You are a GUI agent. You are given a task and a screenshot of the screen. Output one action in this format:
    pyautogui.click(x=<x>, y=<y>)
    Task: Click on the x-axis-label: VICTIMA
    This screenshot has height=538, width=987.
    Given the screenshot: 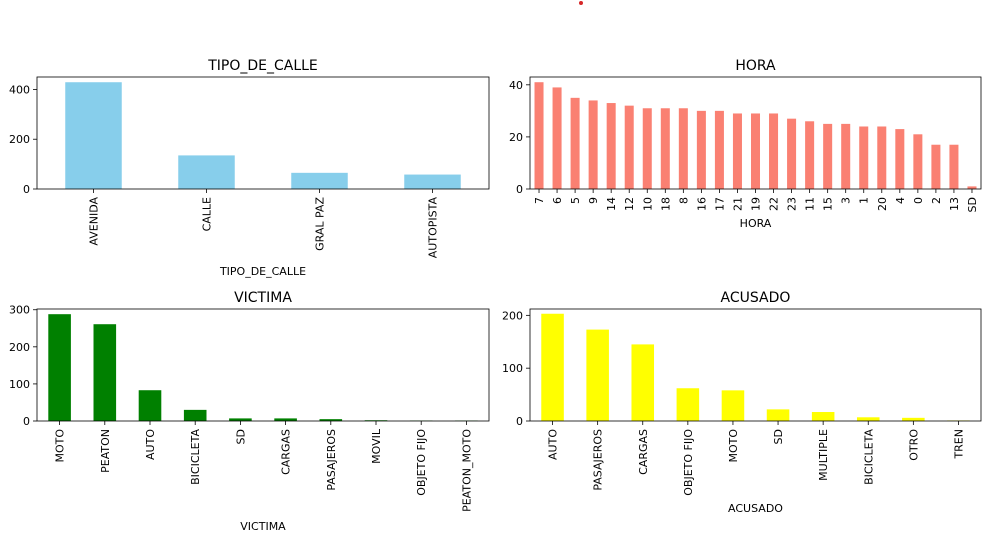 What is the action you would take?
    pyautogui.click(x=263, y=526)
    